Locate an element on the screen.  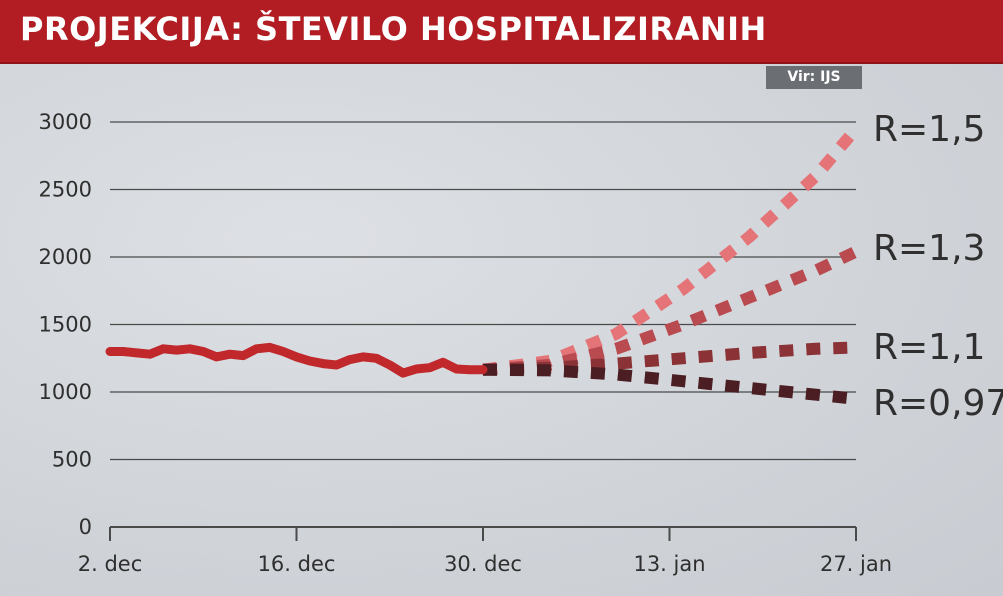
x-tick-labels: 2. dec 16. dec 30. dec 13. jan 27. jan is located at coordinates (485, 564).